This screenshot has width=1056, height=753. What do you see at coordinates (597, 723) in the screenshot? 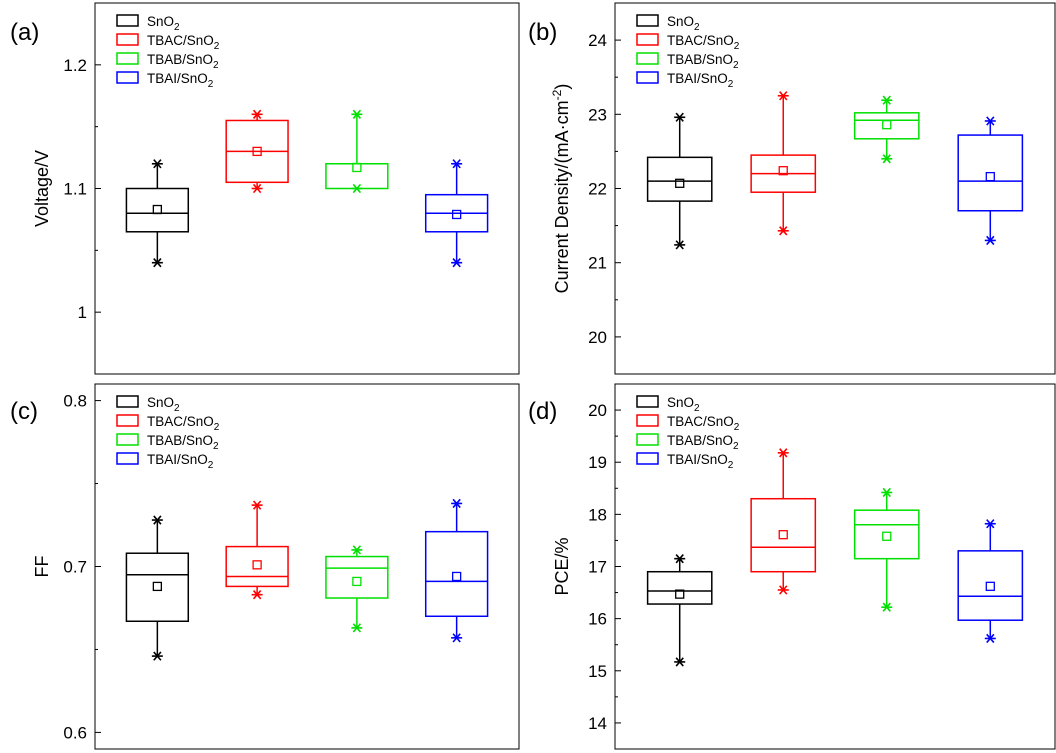
I see `y-tick-label: 14` at bounding box center [597, 723].